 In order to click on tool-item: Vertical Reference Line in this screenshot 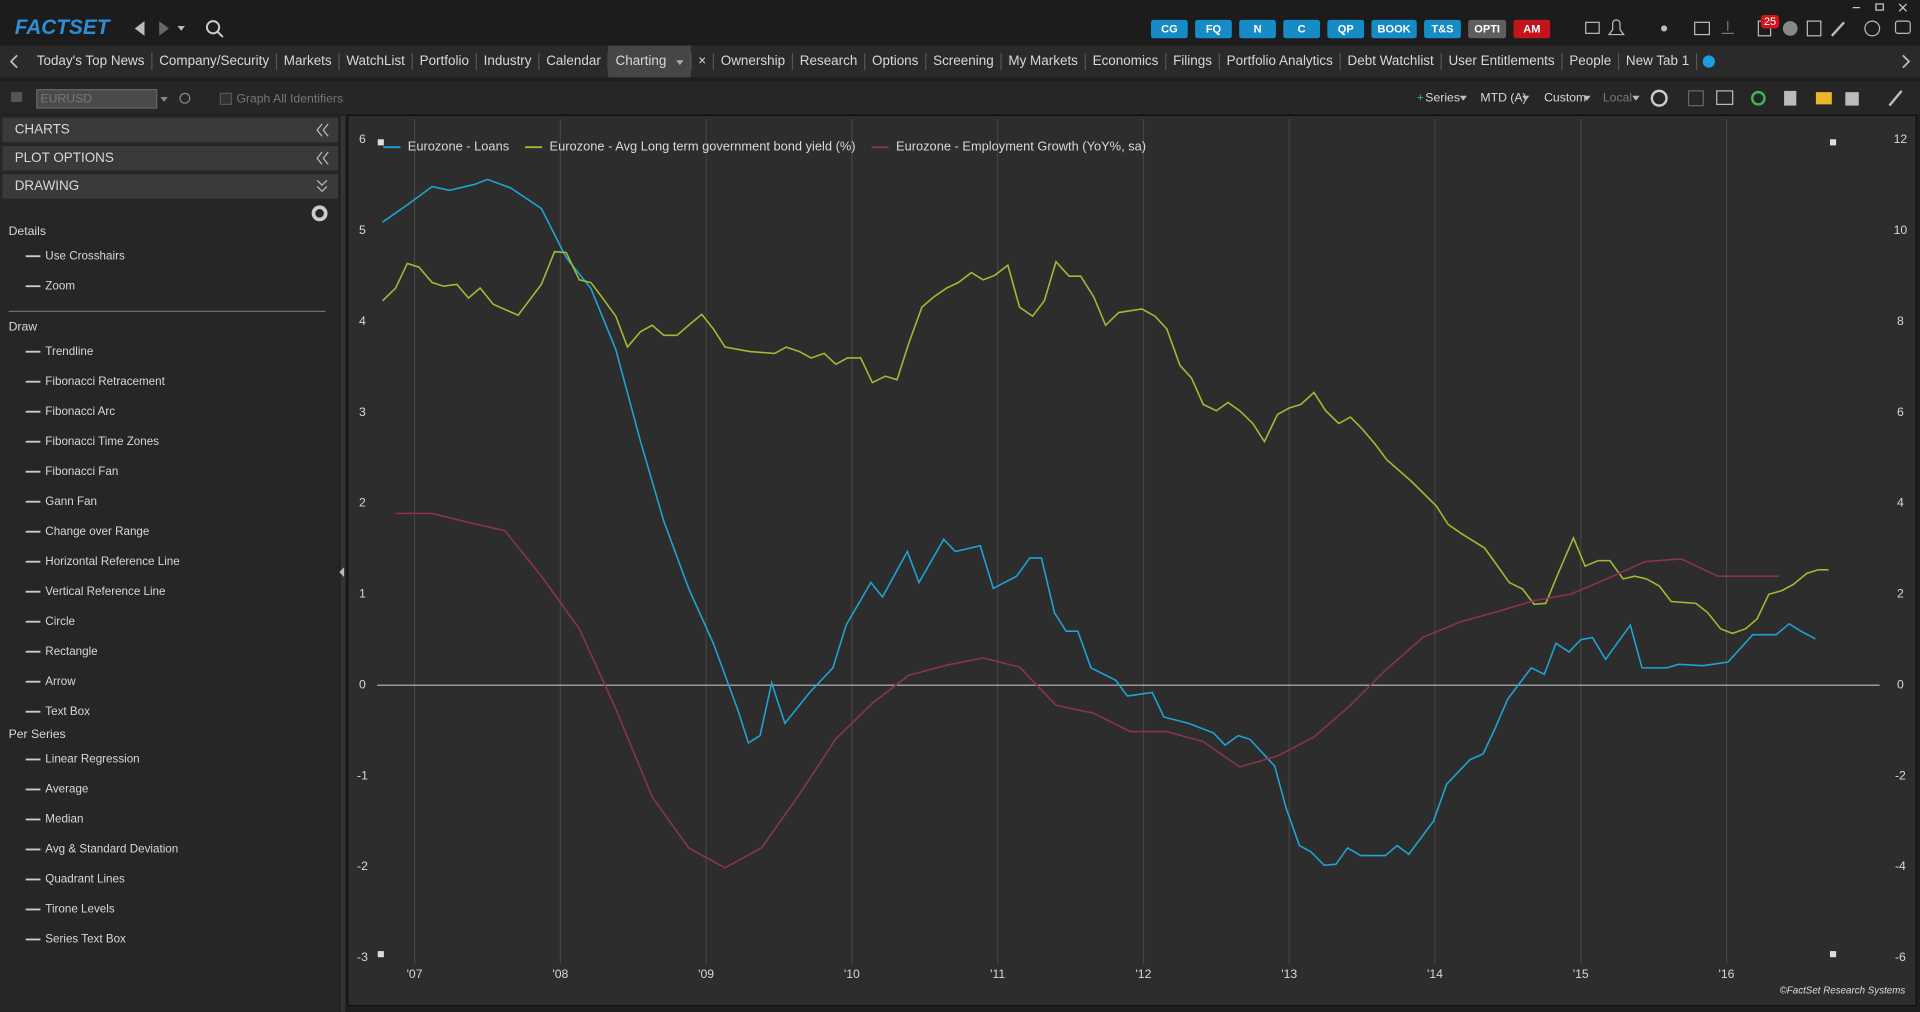, I will do `click(105, 591)`.